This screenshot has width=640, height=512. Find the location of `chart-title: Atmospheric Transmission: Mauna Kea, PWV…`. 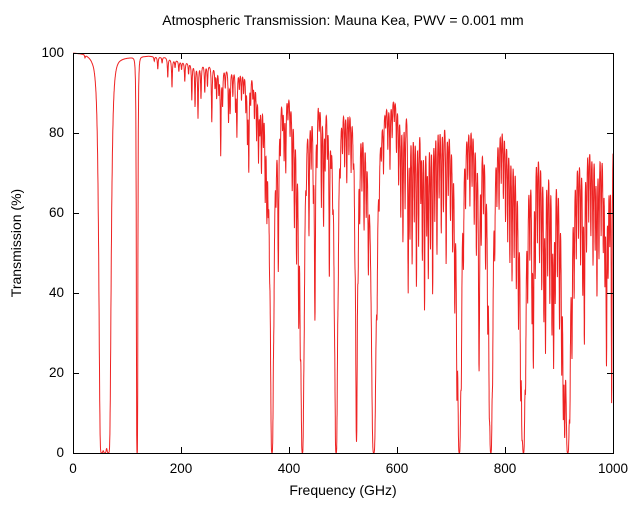

chart-title: Atmospheric Transmission: Mauna Kea, PWV… is located at coordinates (343, 20).